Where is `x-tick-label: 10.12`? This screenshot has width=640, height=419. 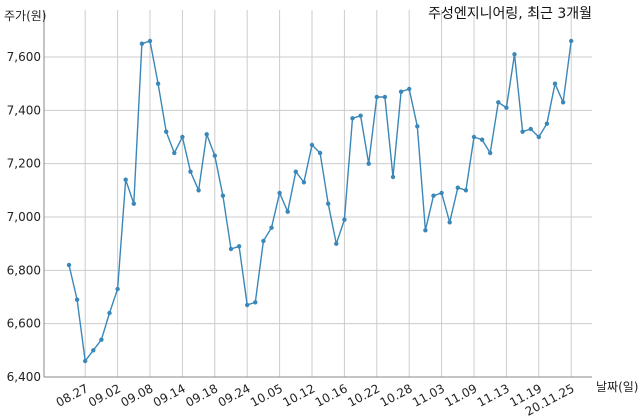
x-tick-label: 10.12 is located at coordinates (298, 395).